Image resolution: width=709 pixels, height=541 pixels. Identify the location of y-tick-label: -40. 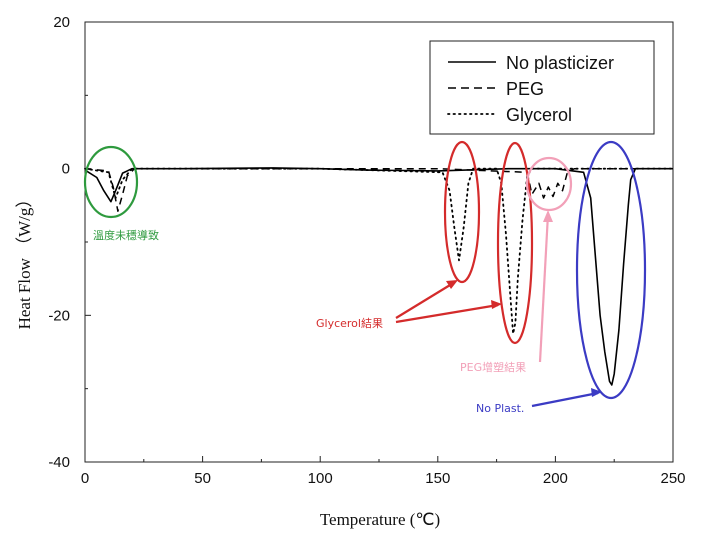
(59, 462).